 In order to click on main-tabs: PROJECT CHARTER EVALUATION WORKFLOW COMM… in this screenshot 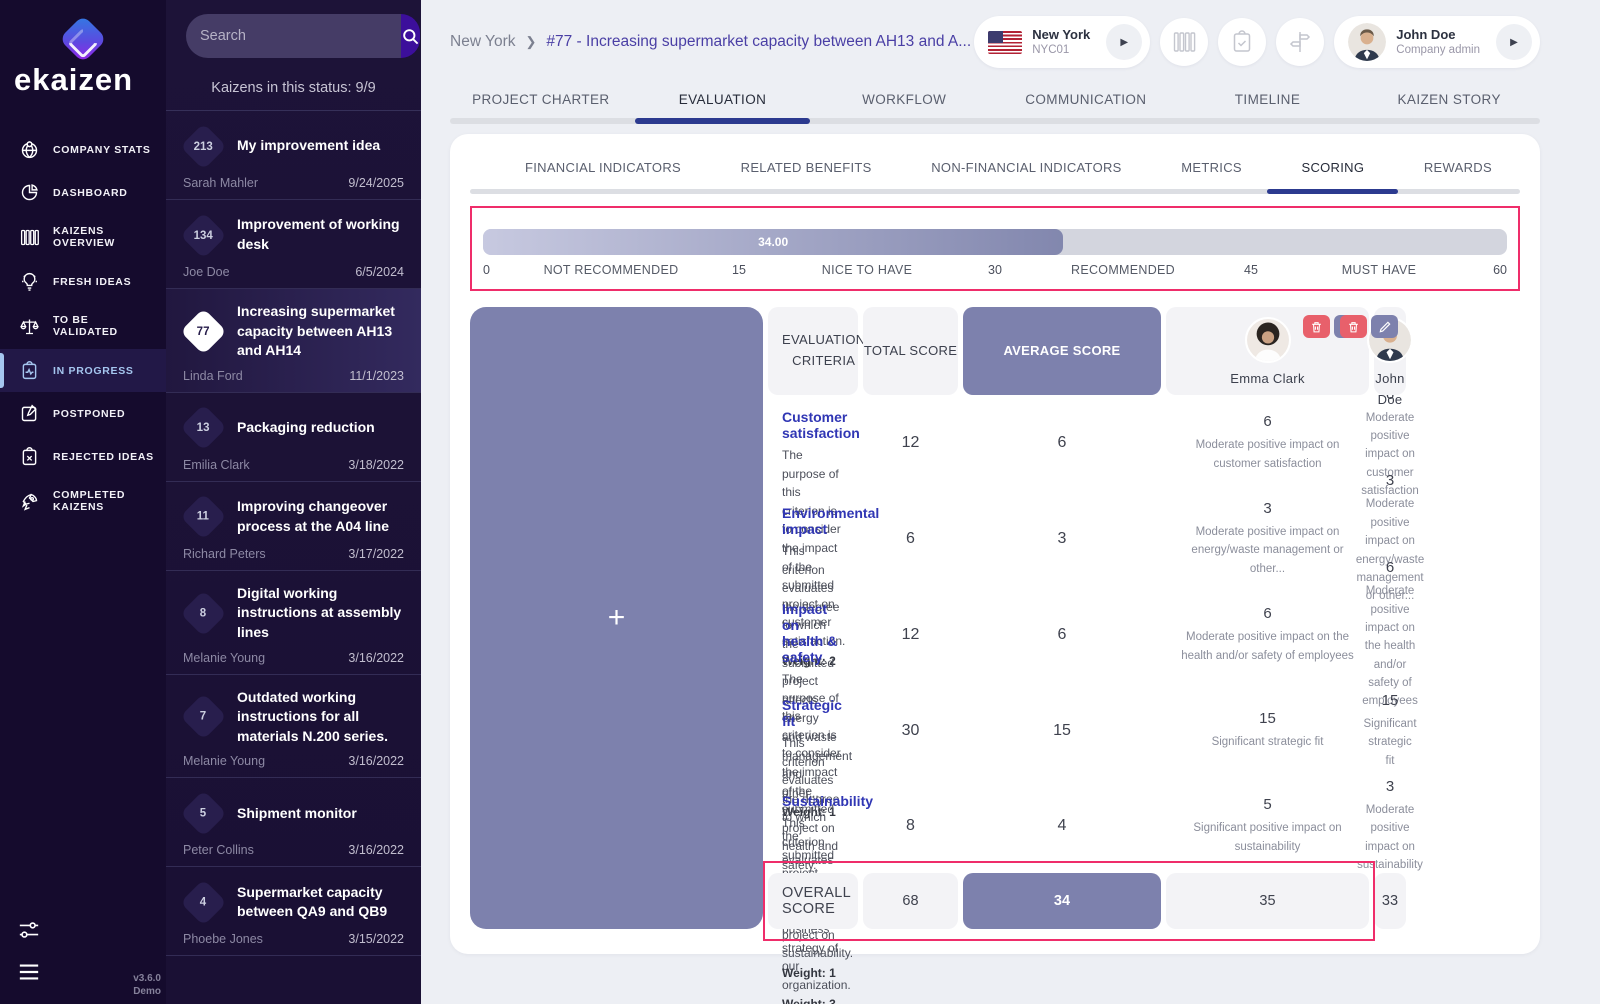, I will do `click(995, 104)`.